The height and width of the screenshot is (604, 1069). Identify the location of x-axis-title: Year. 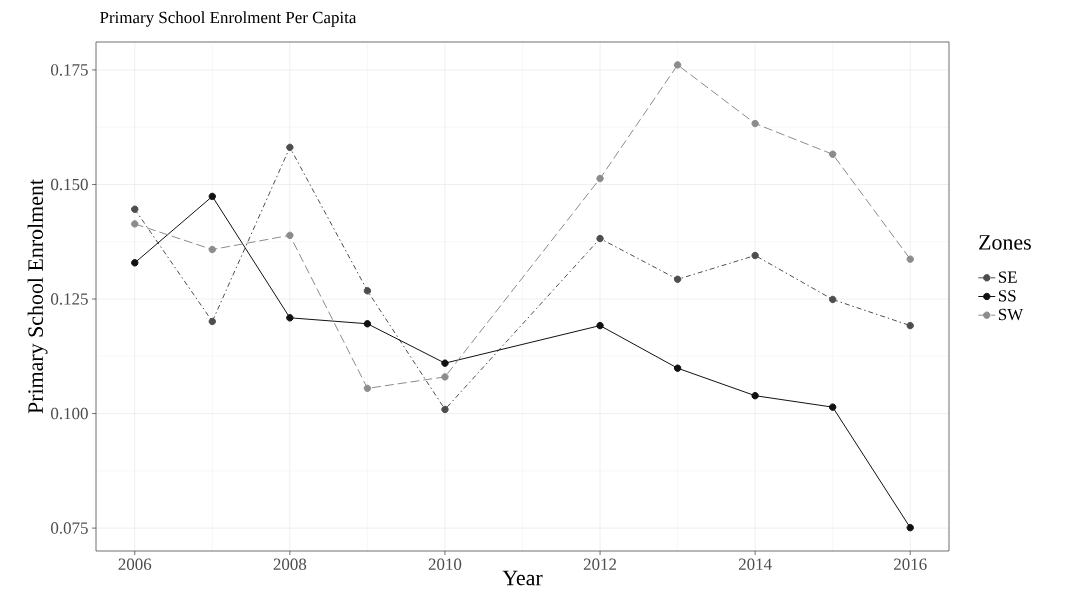
(522, 578).